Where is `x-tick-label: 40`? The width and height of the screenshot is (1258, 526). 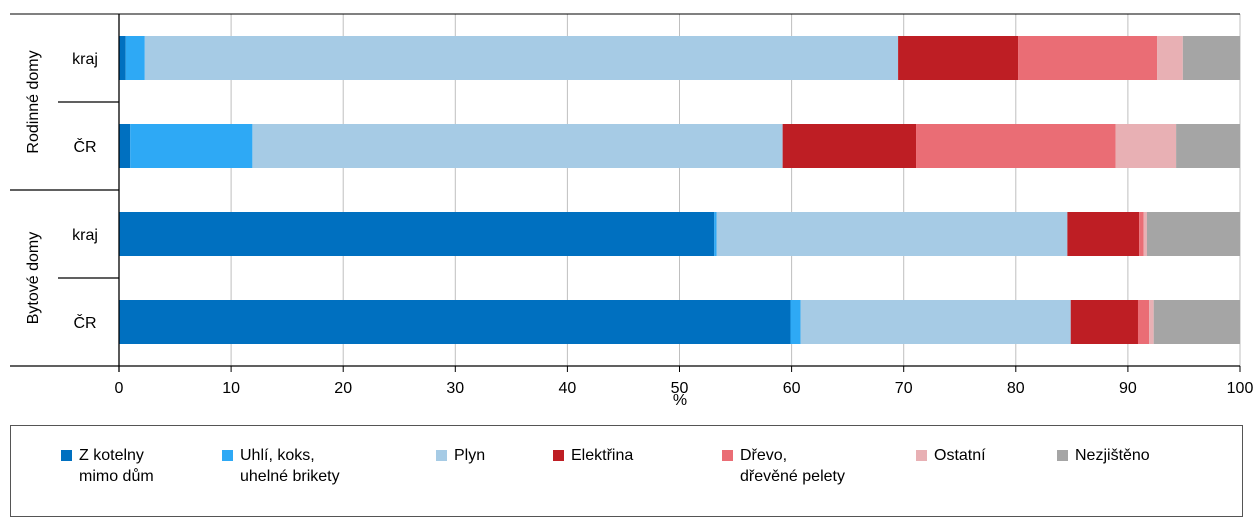 x-tick-label: 40 is located at coordinates (568, 388).